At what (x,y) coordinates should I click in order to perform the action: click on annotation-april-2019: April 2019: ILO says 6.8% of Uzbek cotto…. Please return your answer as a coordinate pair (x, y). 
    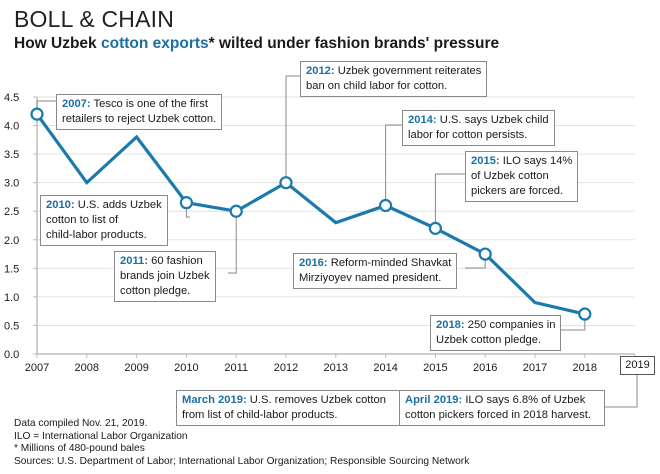
    Looking at the image, I should click on (502, 408).